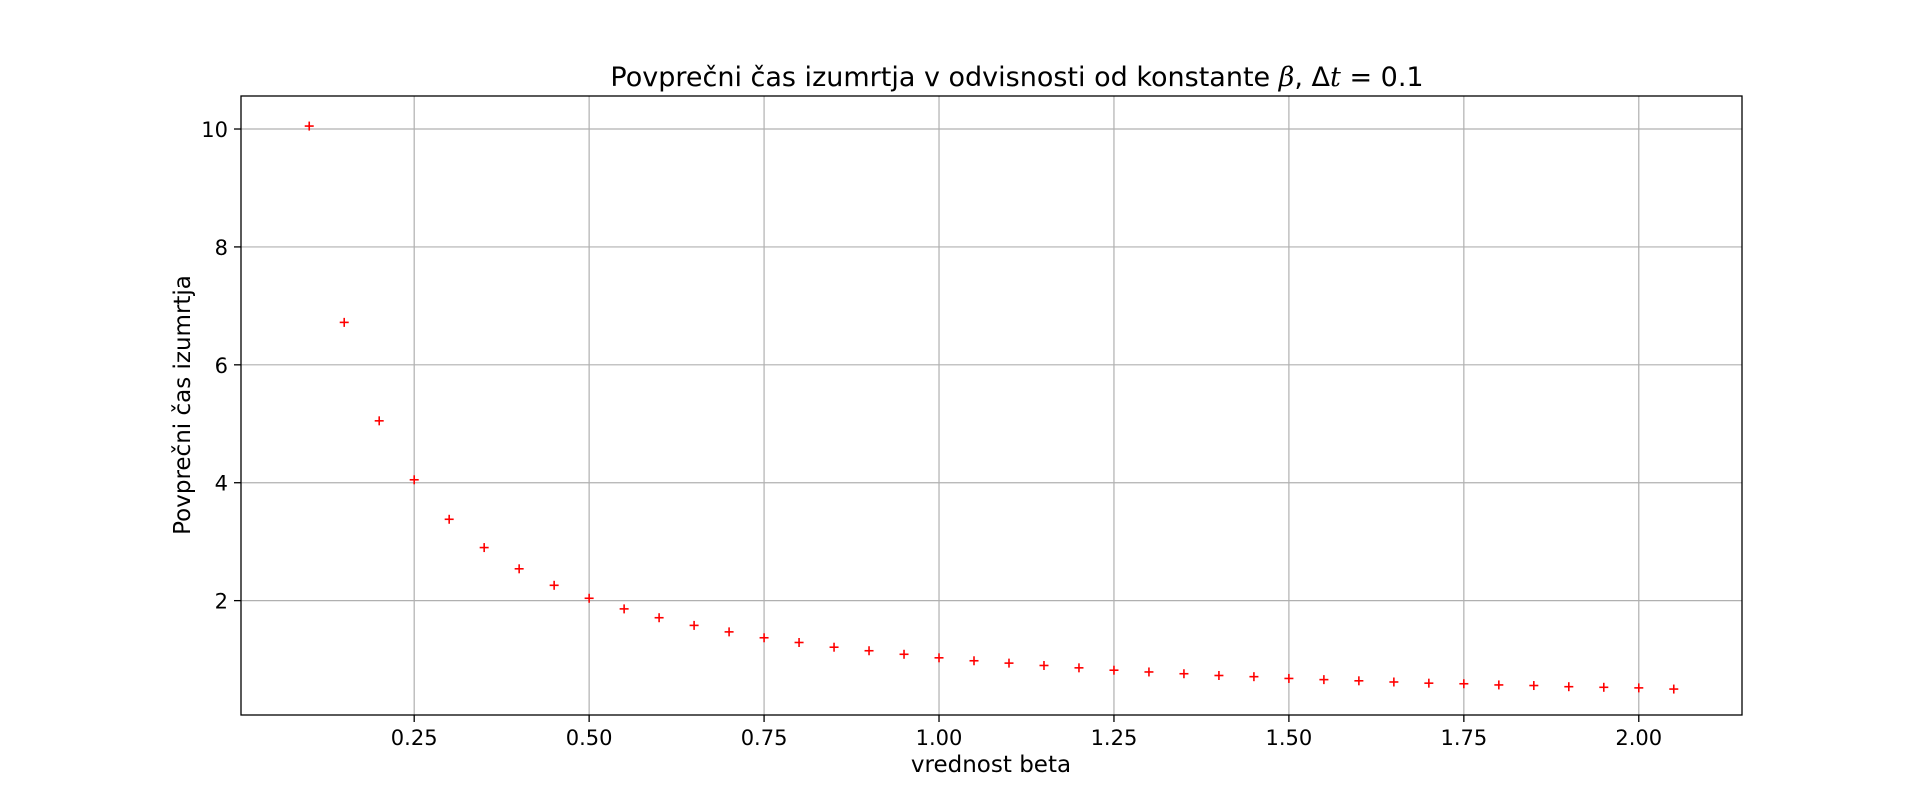  Describe the element at coordinates (414, 738) in the screenshot. I see `x-tick-label: 0.25` at that location.